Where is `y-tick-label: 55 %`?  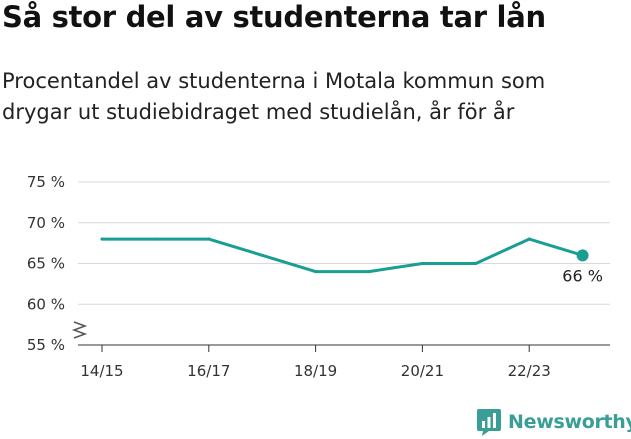 y-tick-label: 55 % is located at coordinates (46, 345).